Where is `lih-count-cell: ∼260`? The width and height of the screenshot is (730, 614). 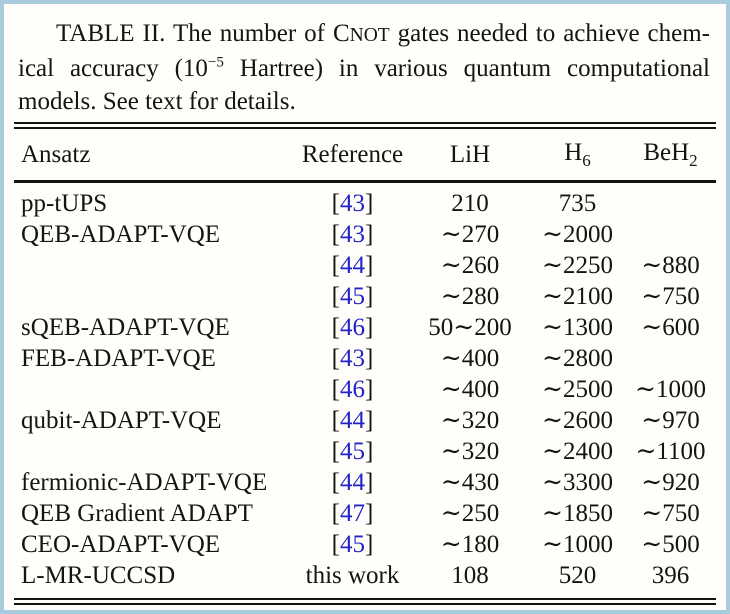 lih-count-cell: ∼260 is located at coordinates (470, 265).